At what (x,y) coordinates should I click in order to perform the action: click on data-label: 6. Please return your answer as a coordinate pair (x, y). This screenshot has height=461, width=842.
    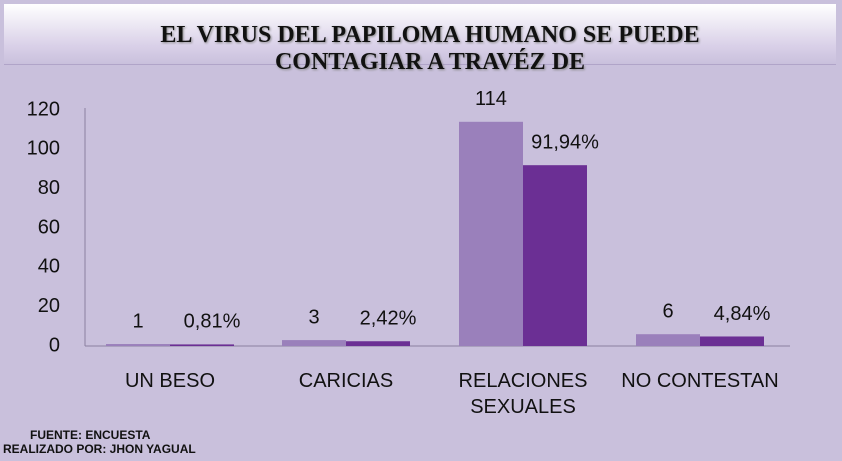
    Looking at the image, I should click on (667, 311).